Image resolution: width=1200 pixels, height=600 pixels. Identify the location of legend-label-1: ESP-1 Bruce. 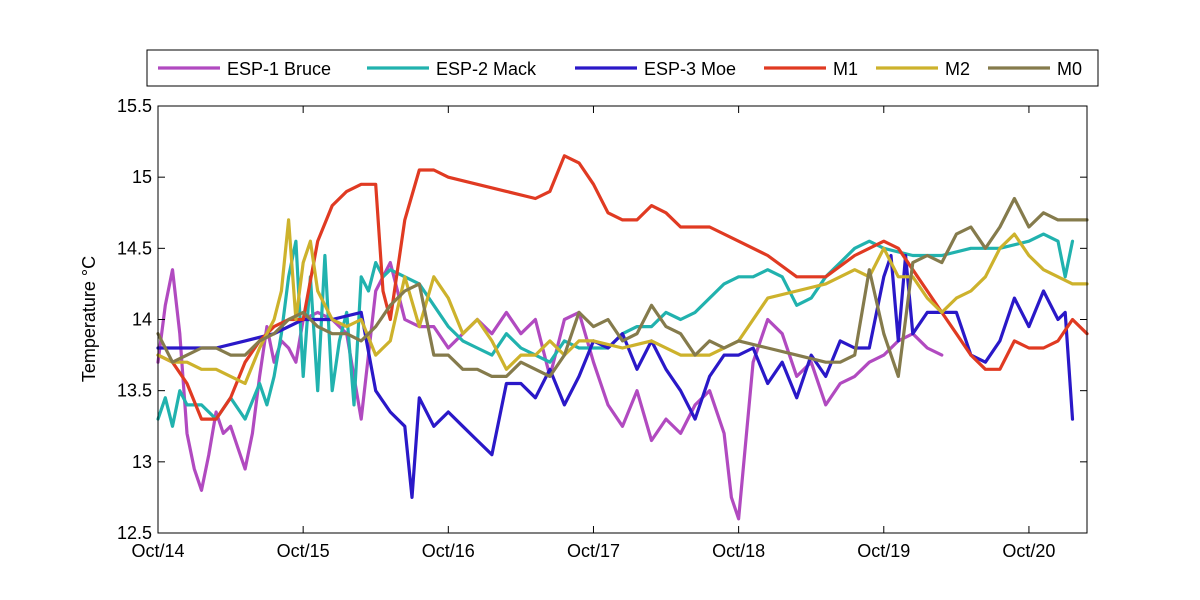
(279, 69).